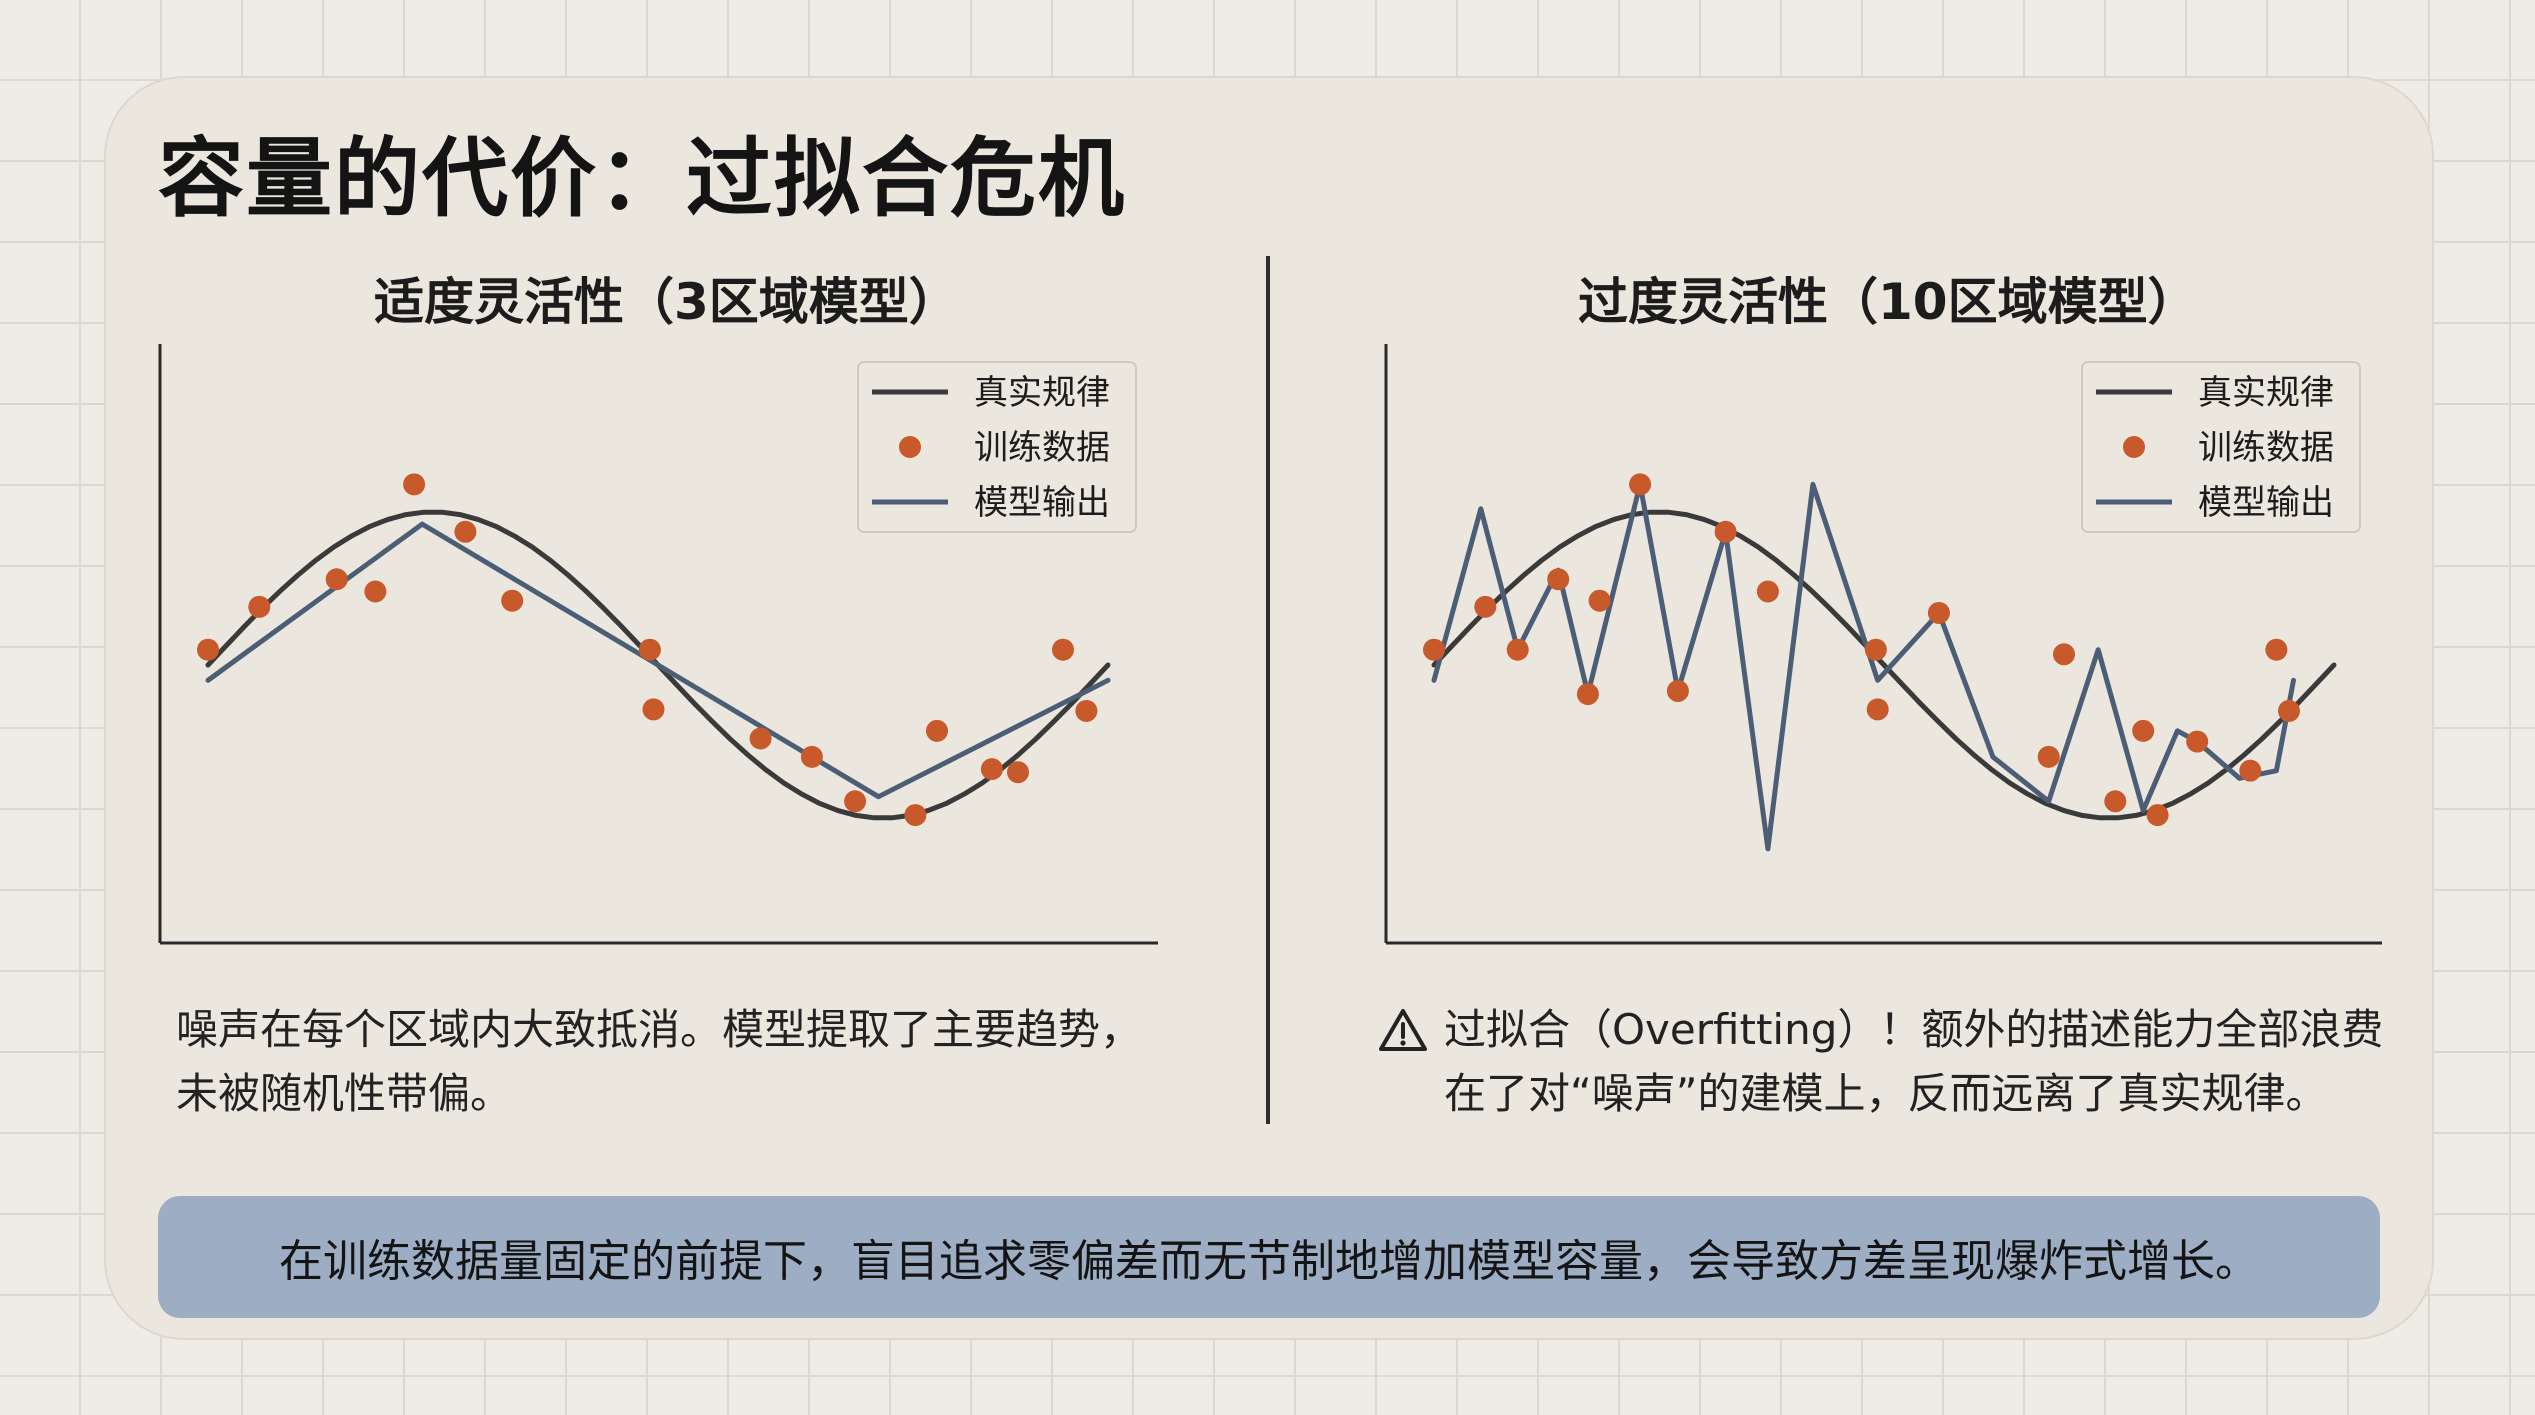  Describe the element at coordinates (1268, 690) in the screenshot. I see `panel-divider` at that location.